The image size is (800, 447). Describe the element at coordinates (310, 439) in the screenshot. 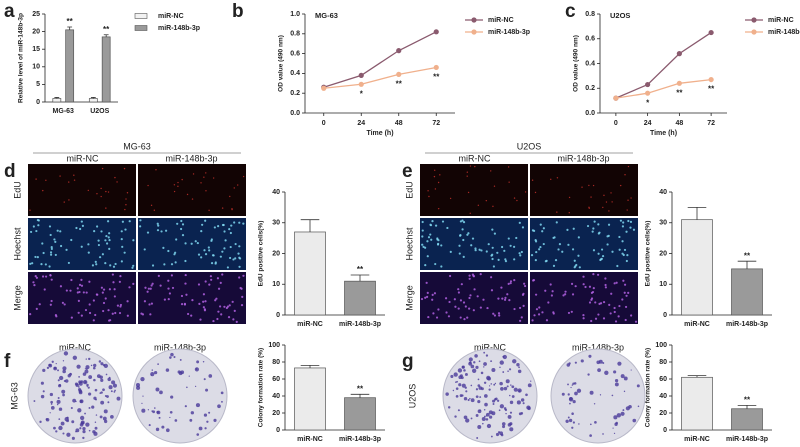

I see `x-tick-label: miR-NC` at that location.